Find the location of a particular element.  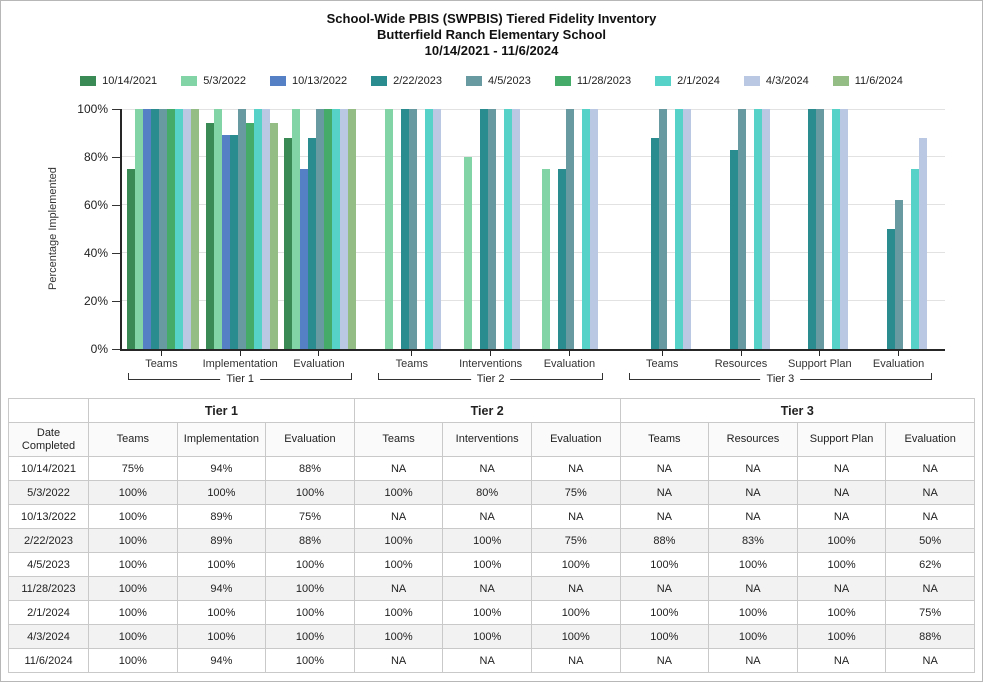

column-header: Teams is located at coordinates (133, 439).